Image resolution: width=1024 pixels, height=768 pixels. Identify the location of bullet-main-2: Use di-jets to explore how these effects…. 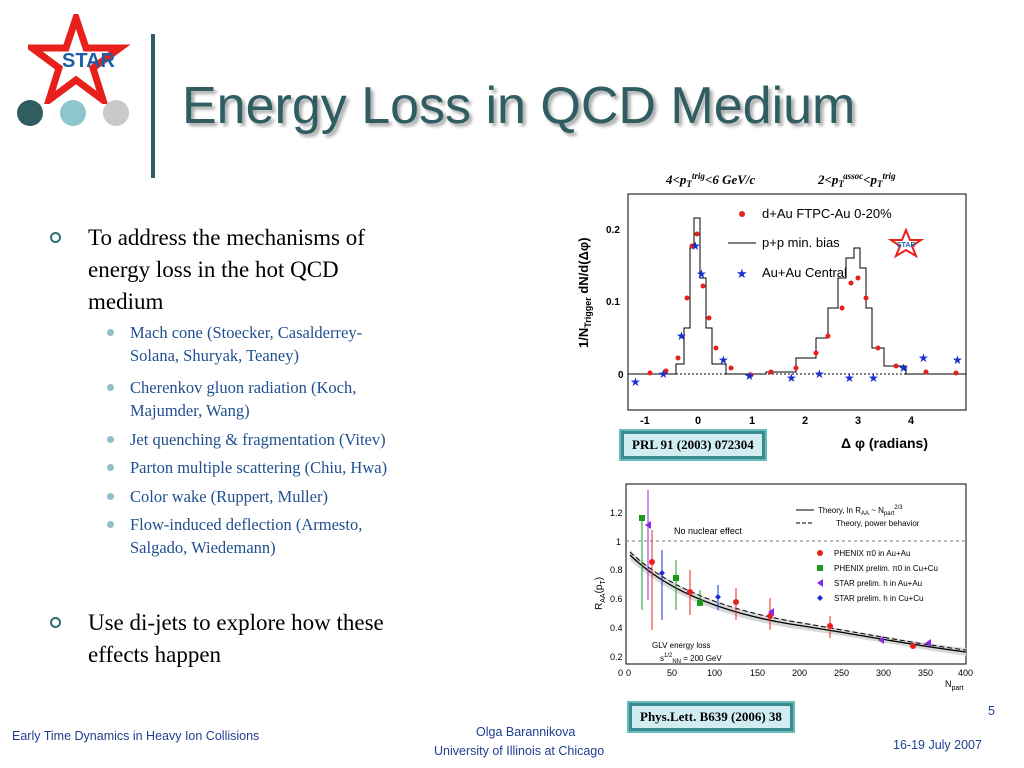
(254, 639).